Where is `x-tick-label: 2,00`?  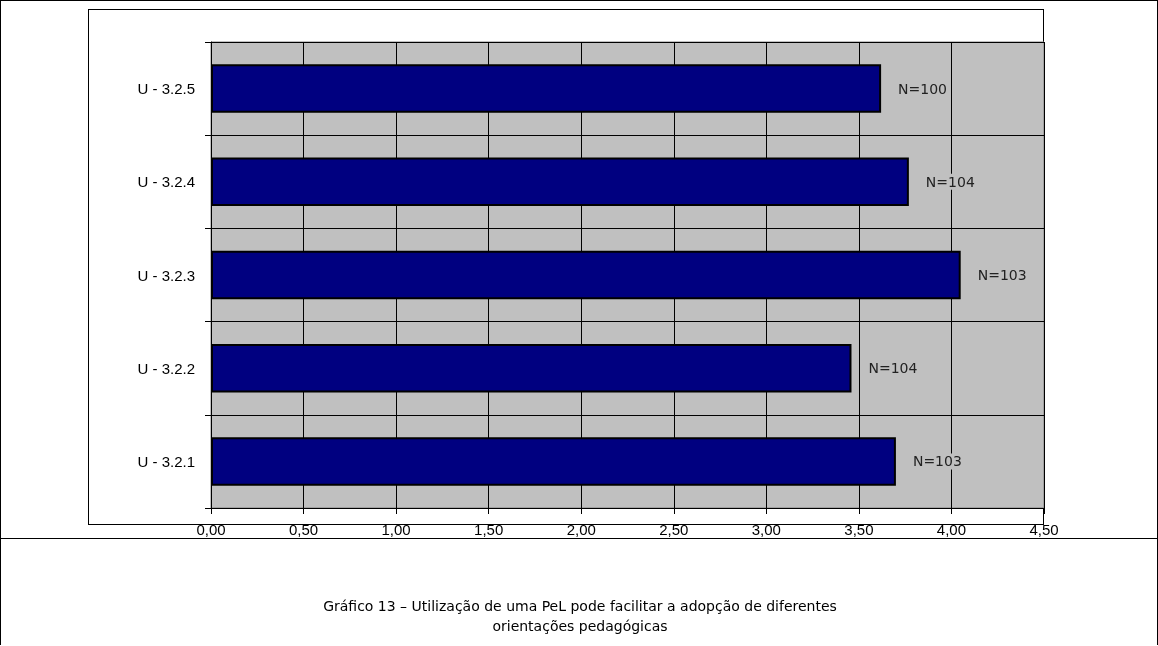 x-tick-label: 2,00 is located at coordinates (581, 529).